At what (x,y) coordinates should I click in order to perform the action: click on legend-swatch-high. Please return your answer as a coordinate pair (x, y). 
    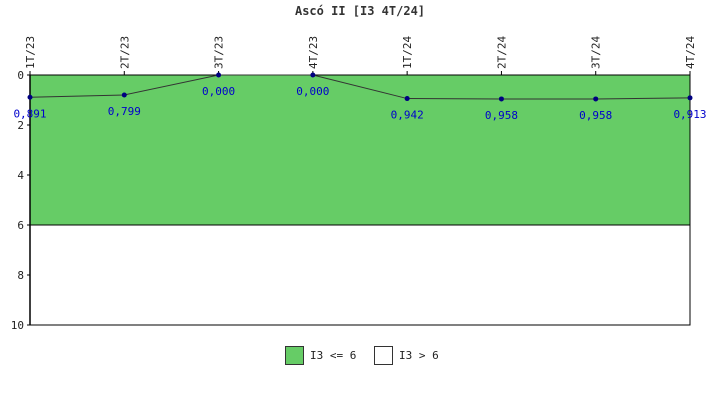
    Looking at the image, I should click on (383, 355).